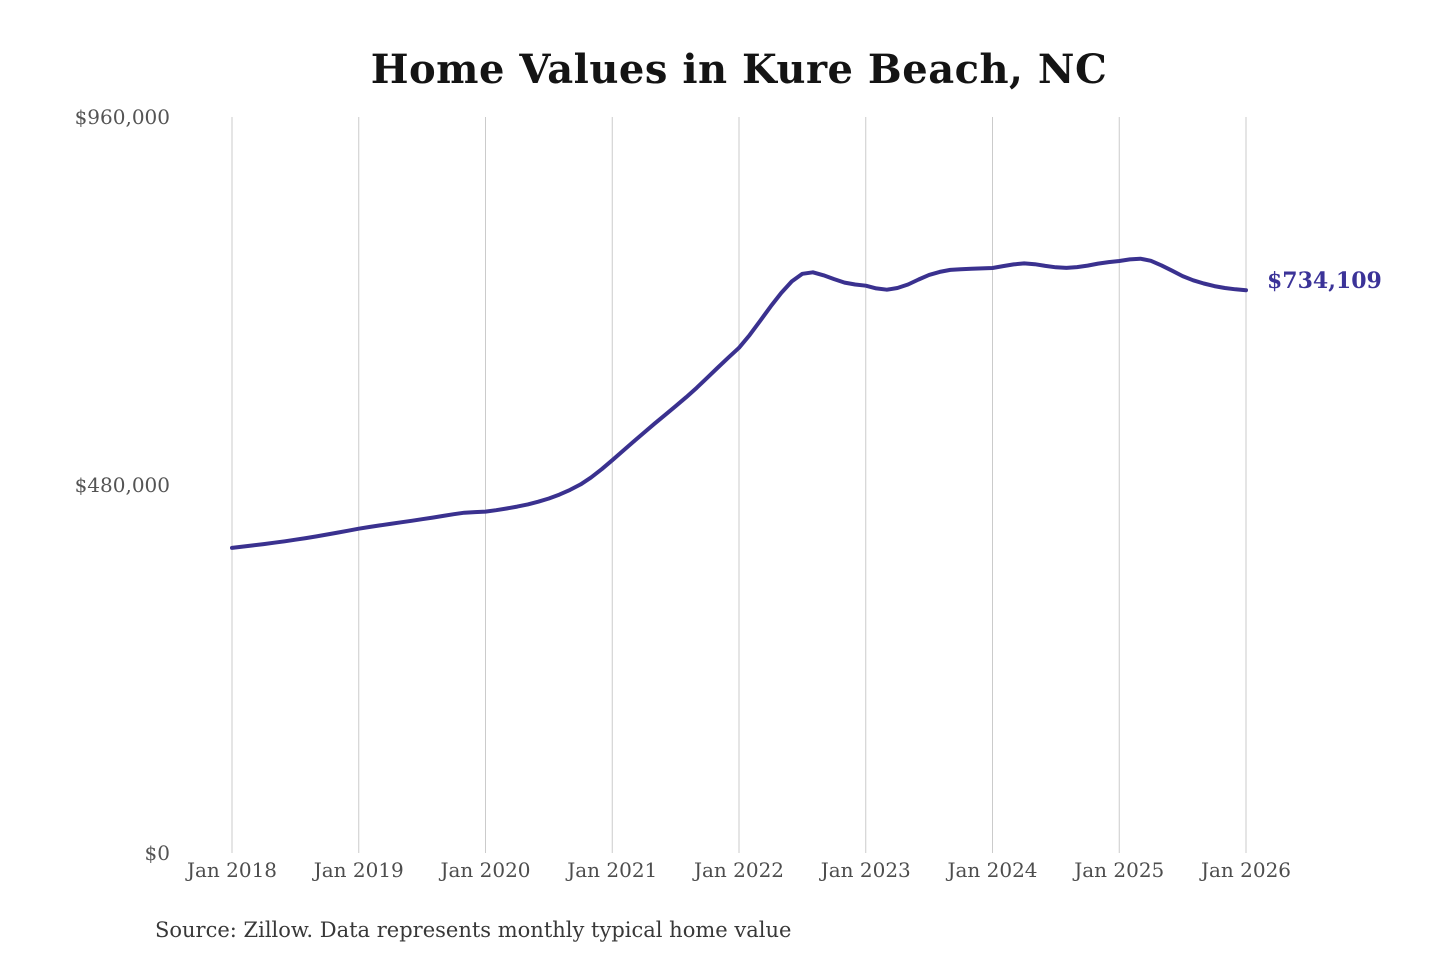 Image resolution: width=1440 pixels, height=960 pixels. What do you see at coordinates (1324, 281) in the screenshot?
I see `current-value-label: $734,109` at bounding box center [1324, 281].